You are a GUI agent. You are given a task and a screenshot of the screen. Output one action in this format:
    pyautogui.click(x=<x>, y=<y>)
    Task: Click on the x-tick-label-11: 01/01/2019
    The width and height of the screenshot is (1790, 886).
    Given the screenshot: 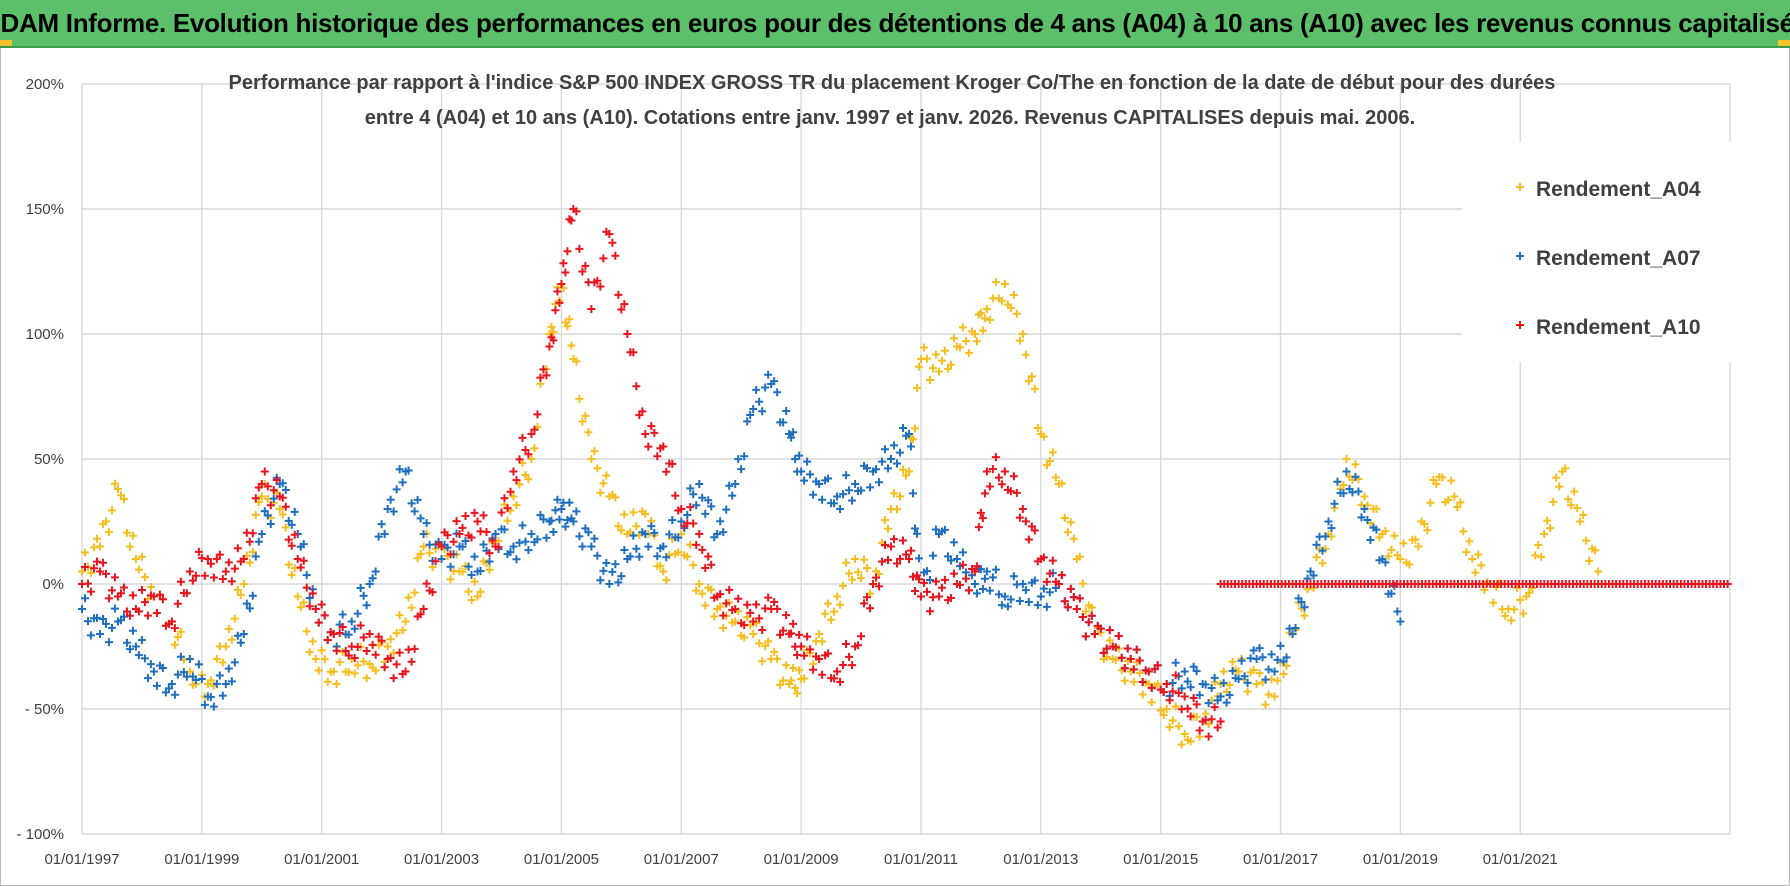 What is the action you would take?
    pyautogui.click(x=1400, y=859)
    